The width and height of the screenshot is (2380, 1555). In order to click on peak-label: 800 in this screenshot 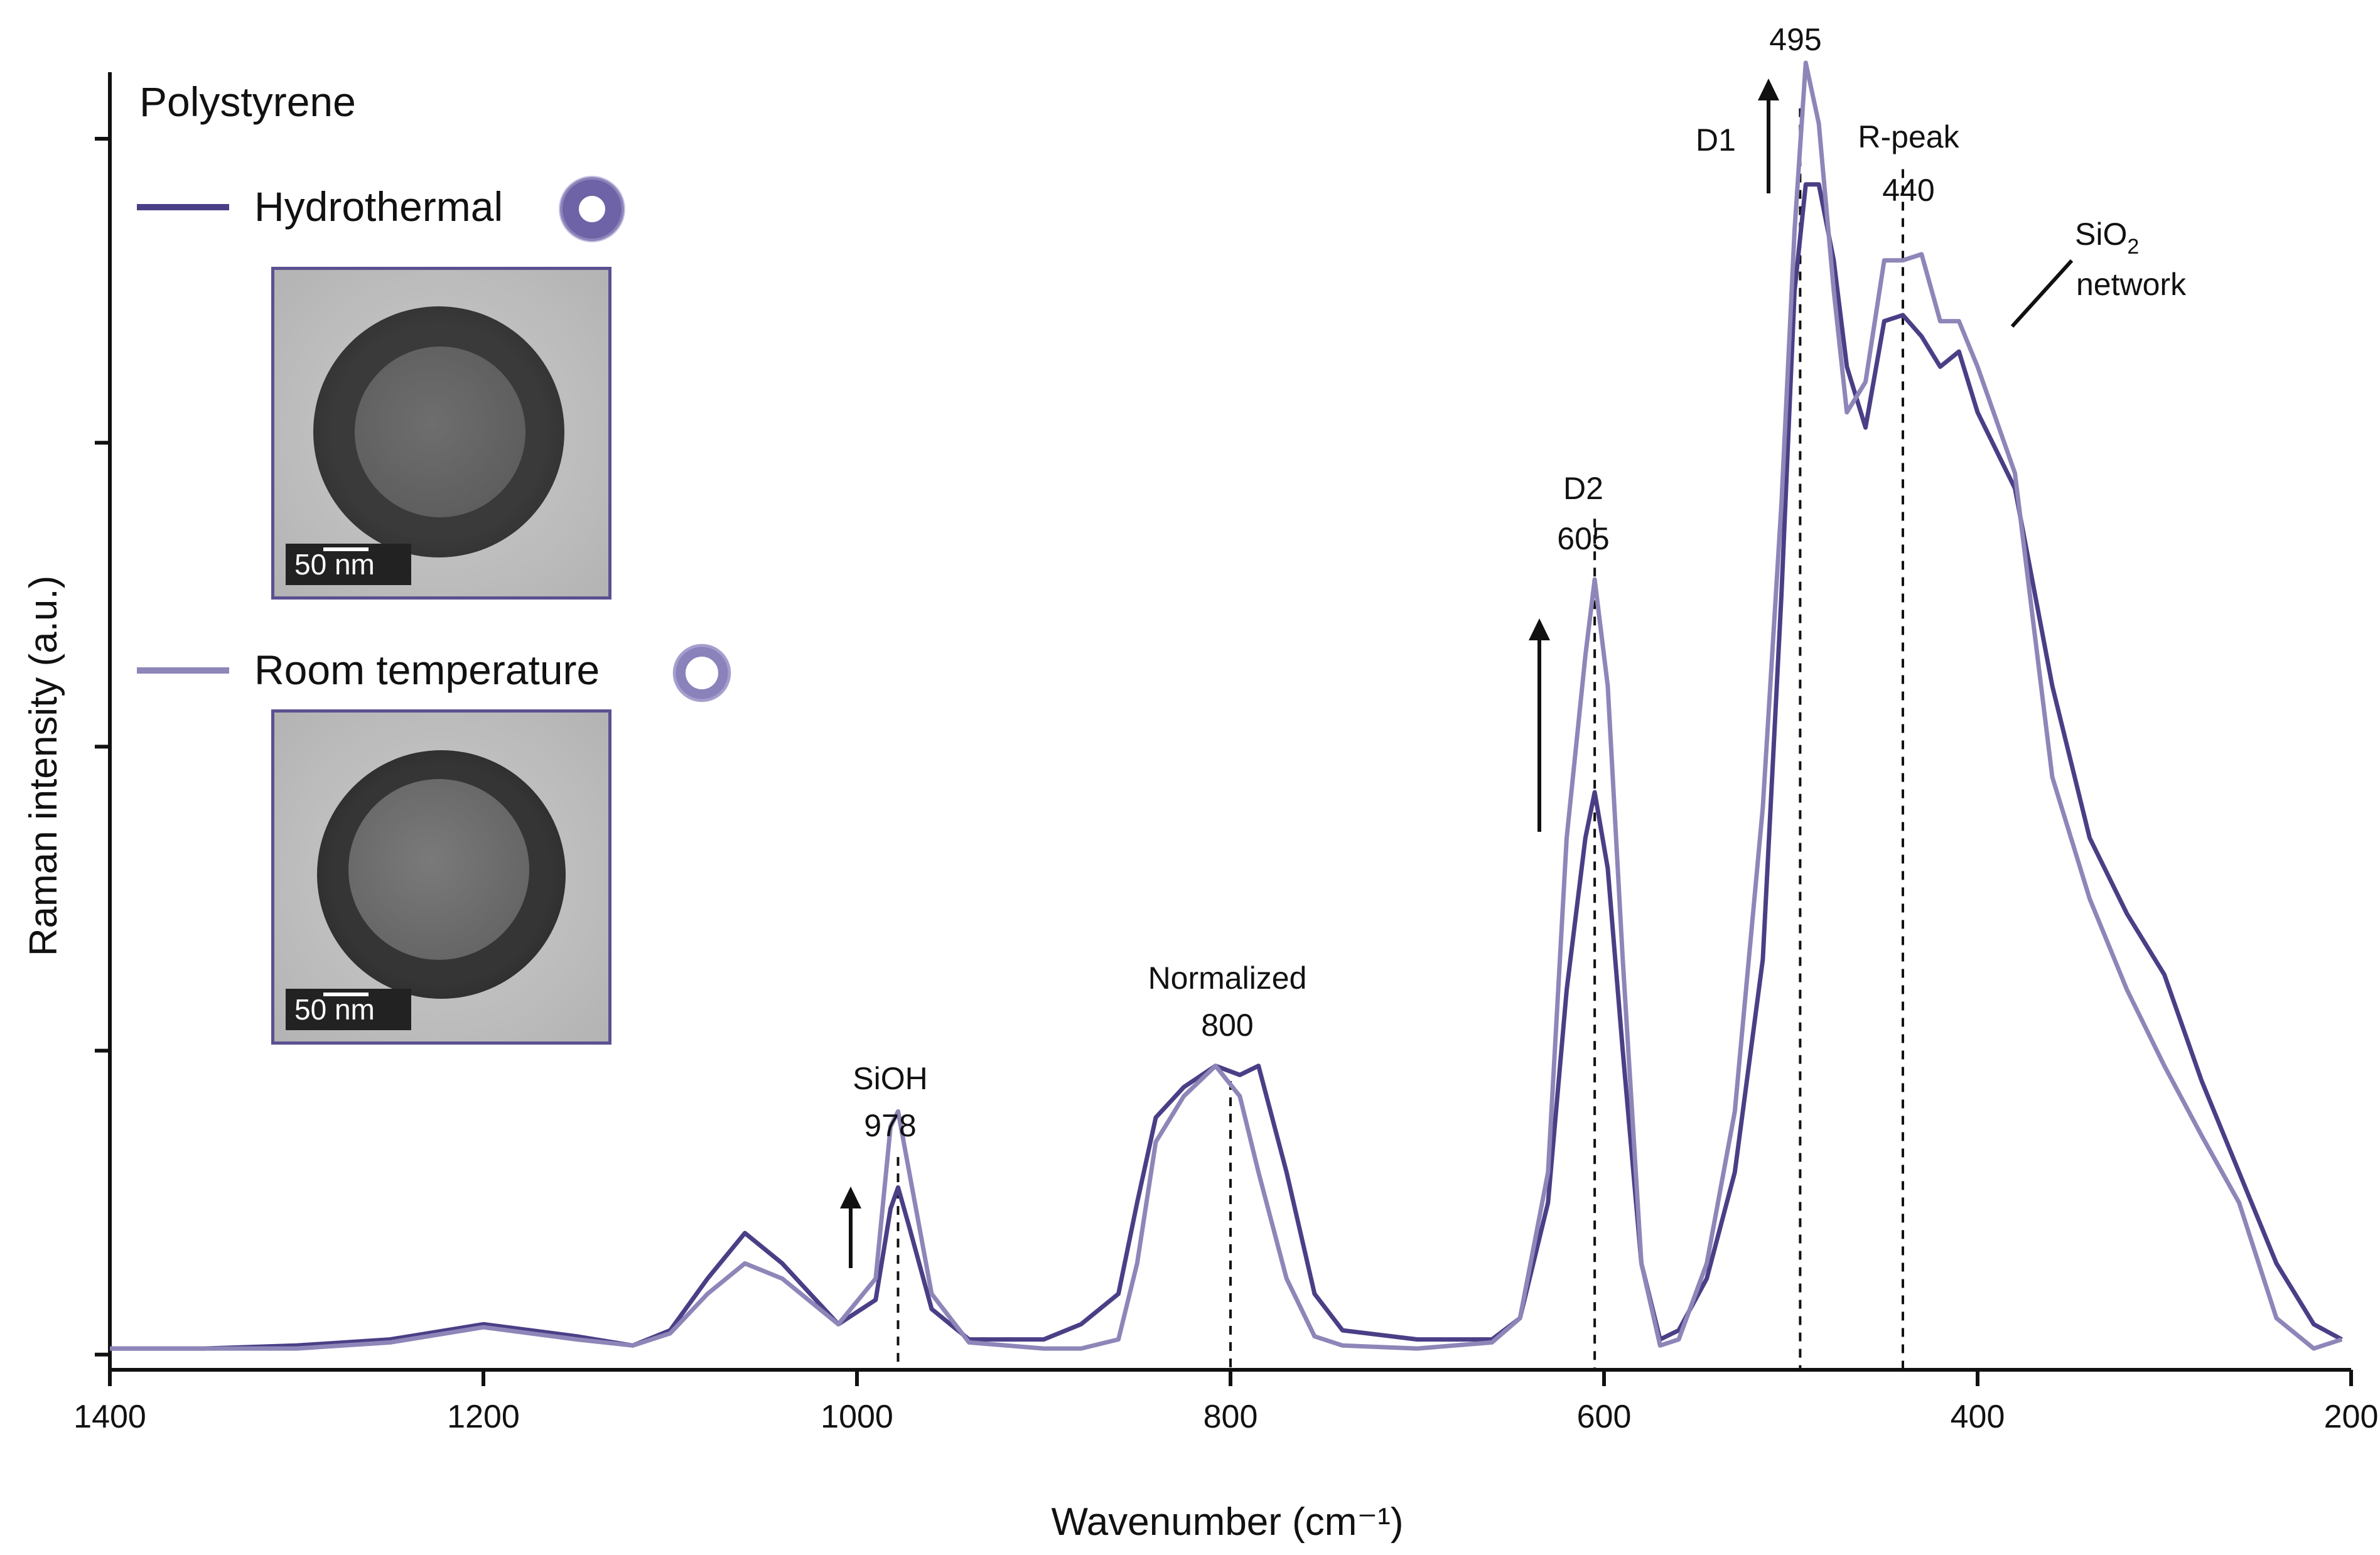, I will do `click(1227, 1025)`.